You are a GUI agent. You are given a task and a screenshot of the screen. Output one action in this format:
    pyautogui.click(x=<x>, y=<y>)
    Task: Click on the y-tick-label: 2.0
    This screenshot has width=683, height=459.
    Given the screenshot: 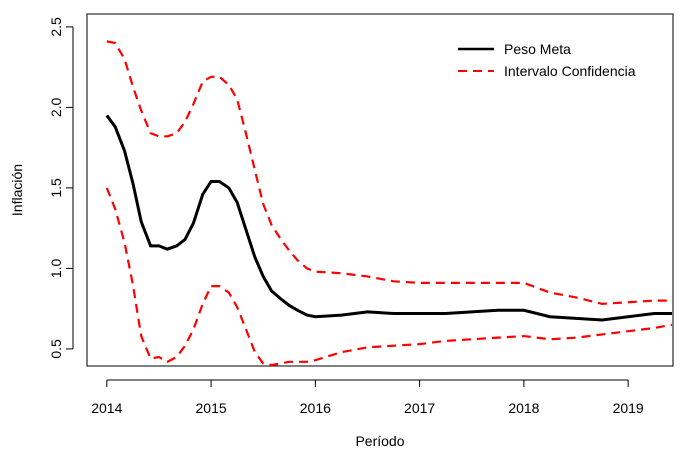 What is the action you would take?
    pyautogui.click(x=56, y=107)
    